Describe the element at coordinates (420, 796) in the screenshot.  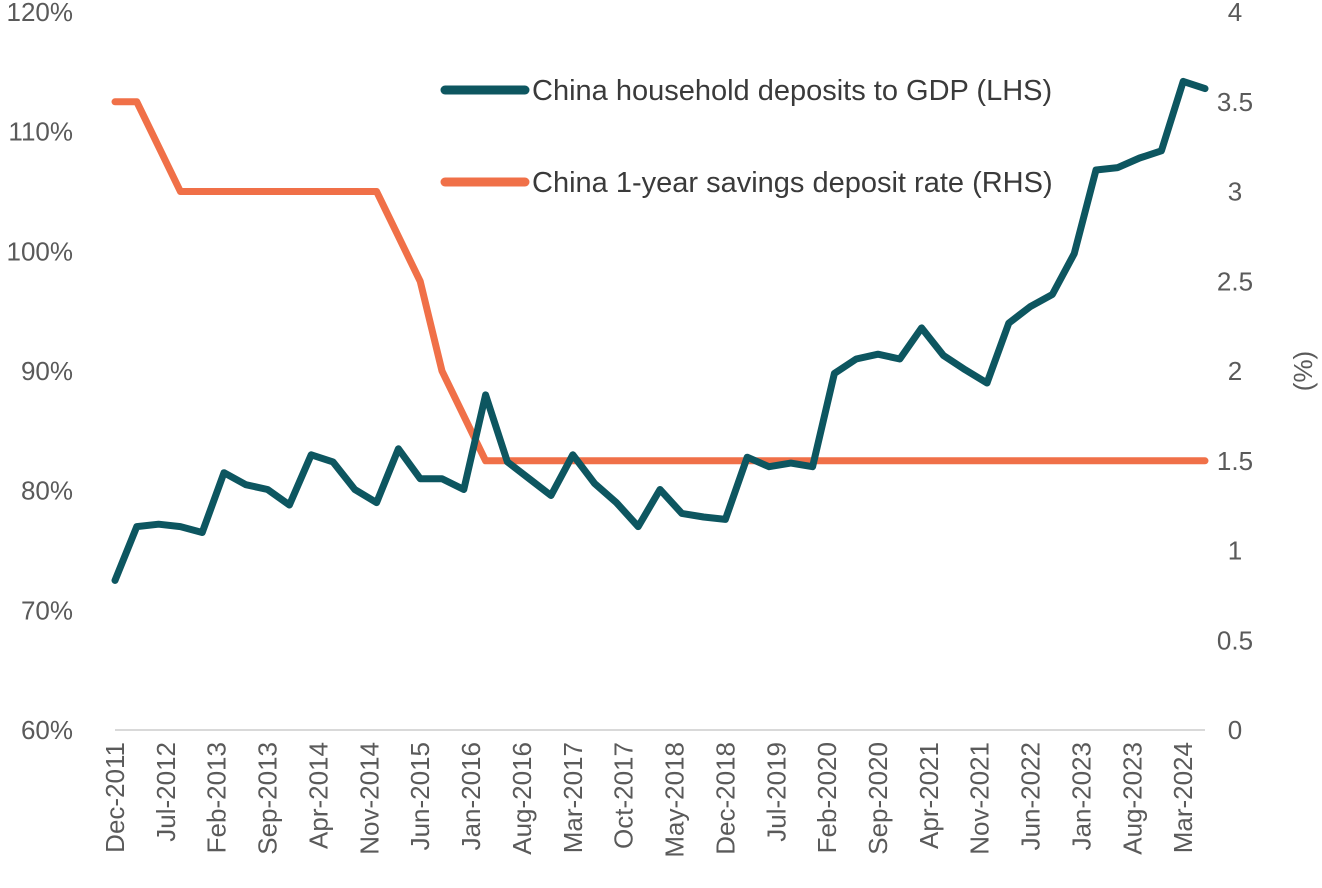
I see `x-tick-label: Jun-2015` at that location.